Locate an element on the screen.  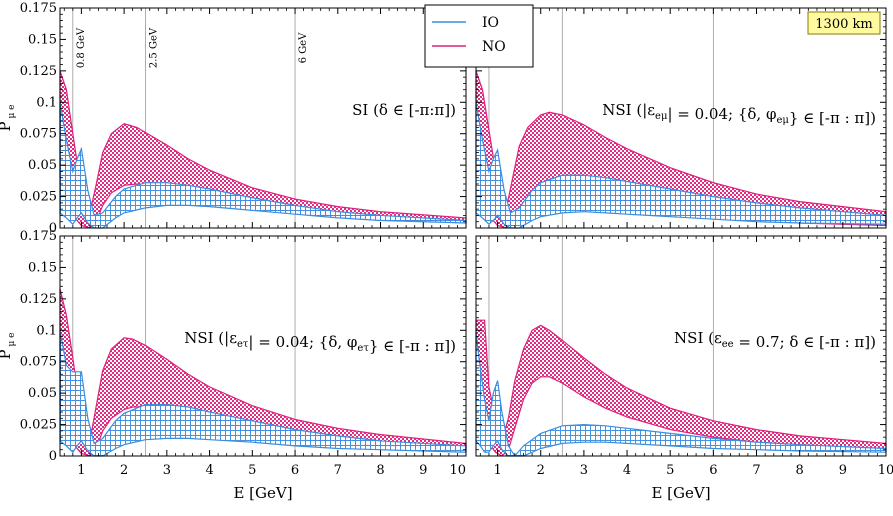
legend: IO NO is located at coordinates (479, 36).